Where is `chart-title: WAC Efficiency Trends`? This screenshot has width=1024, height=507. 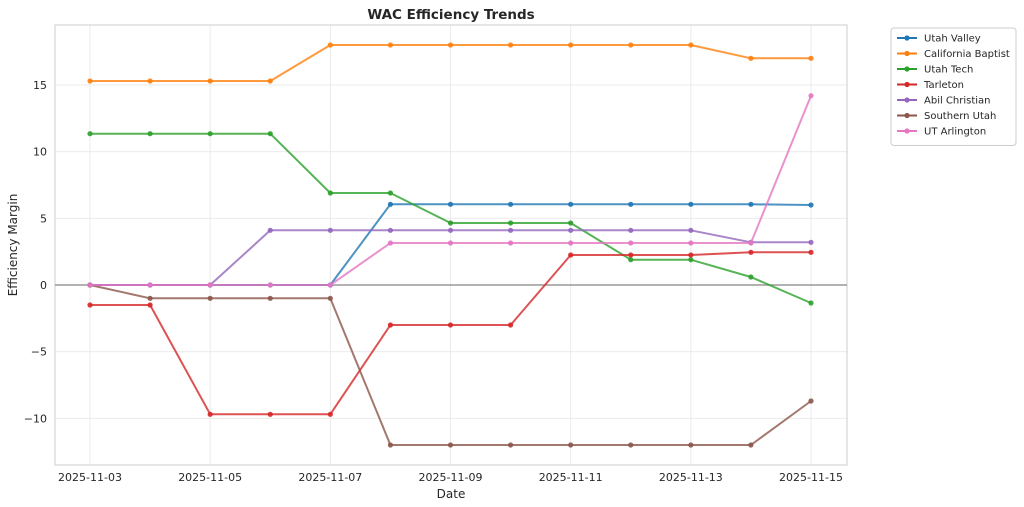 chart-title: WAC Efficiency Trends is located at coordinates (450, 15).